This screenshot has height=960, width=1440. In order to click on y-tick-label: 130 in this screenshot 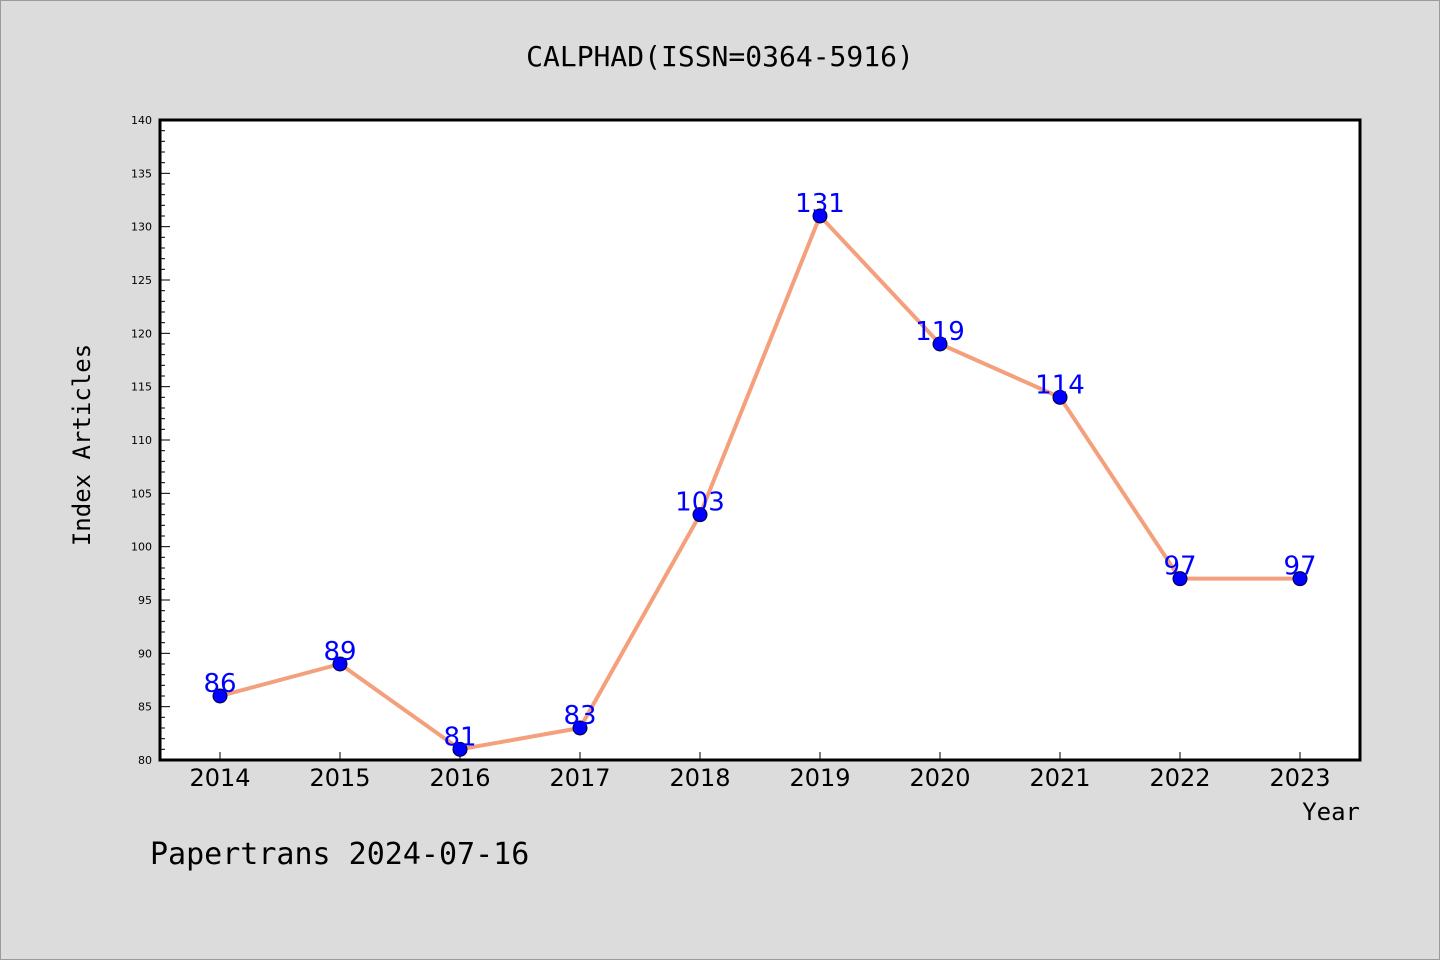, I will do `click(141, 227)`.